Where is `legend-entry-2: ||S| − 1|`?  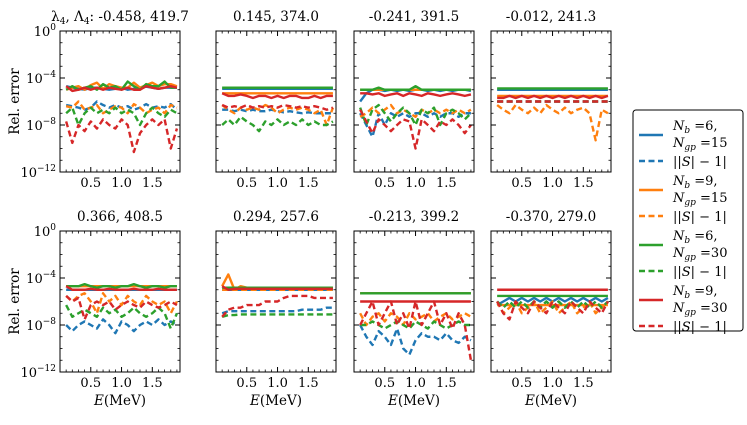 legend-entry-2: ||S| − 1| is located at coordinates (683, 162).